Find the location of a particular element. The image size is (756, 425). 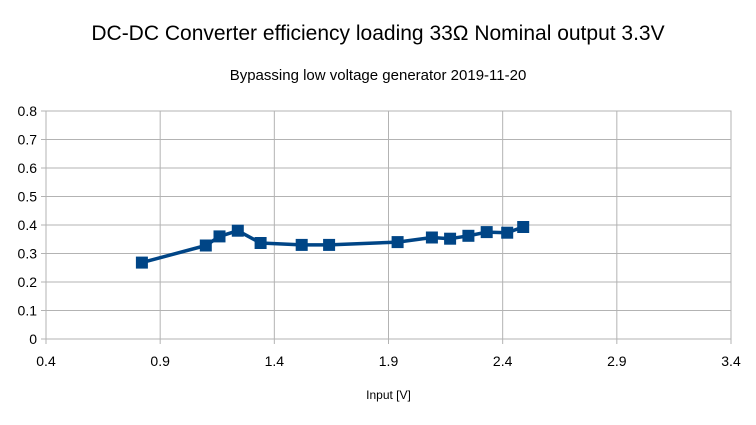

x-tick-label: 3.4 is located at coordinates (731, 361).